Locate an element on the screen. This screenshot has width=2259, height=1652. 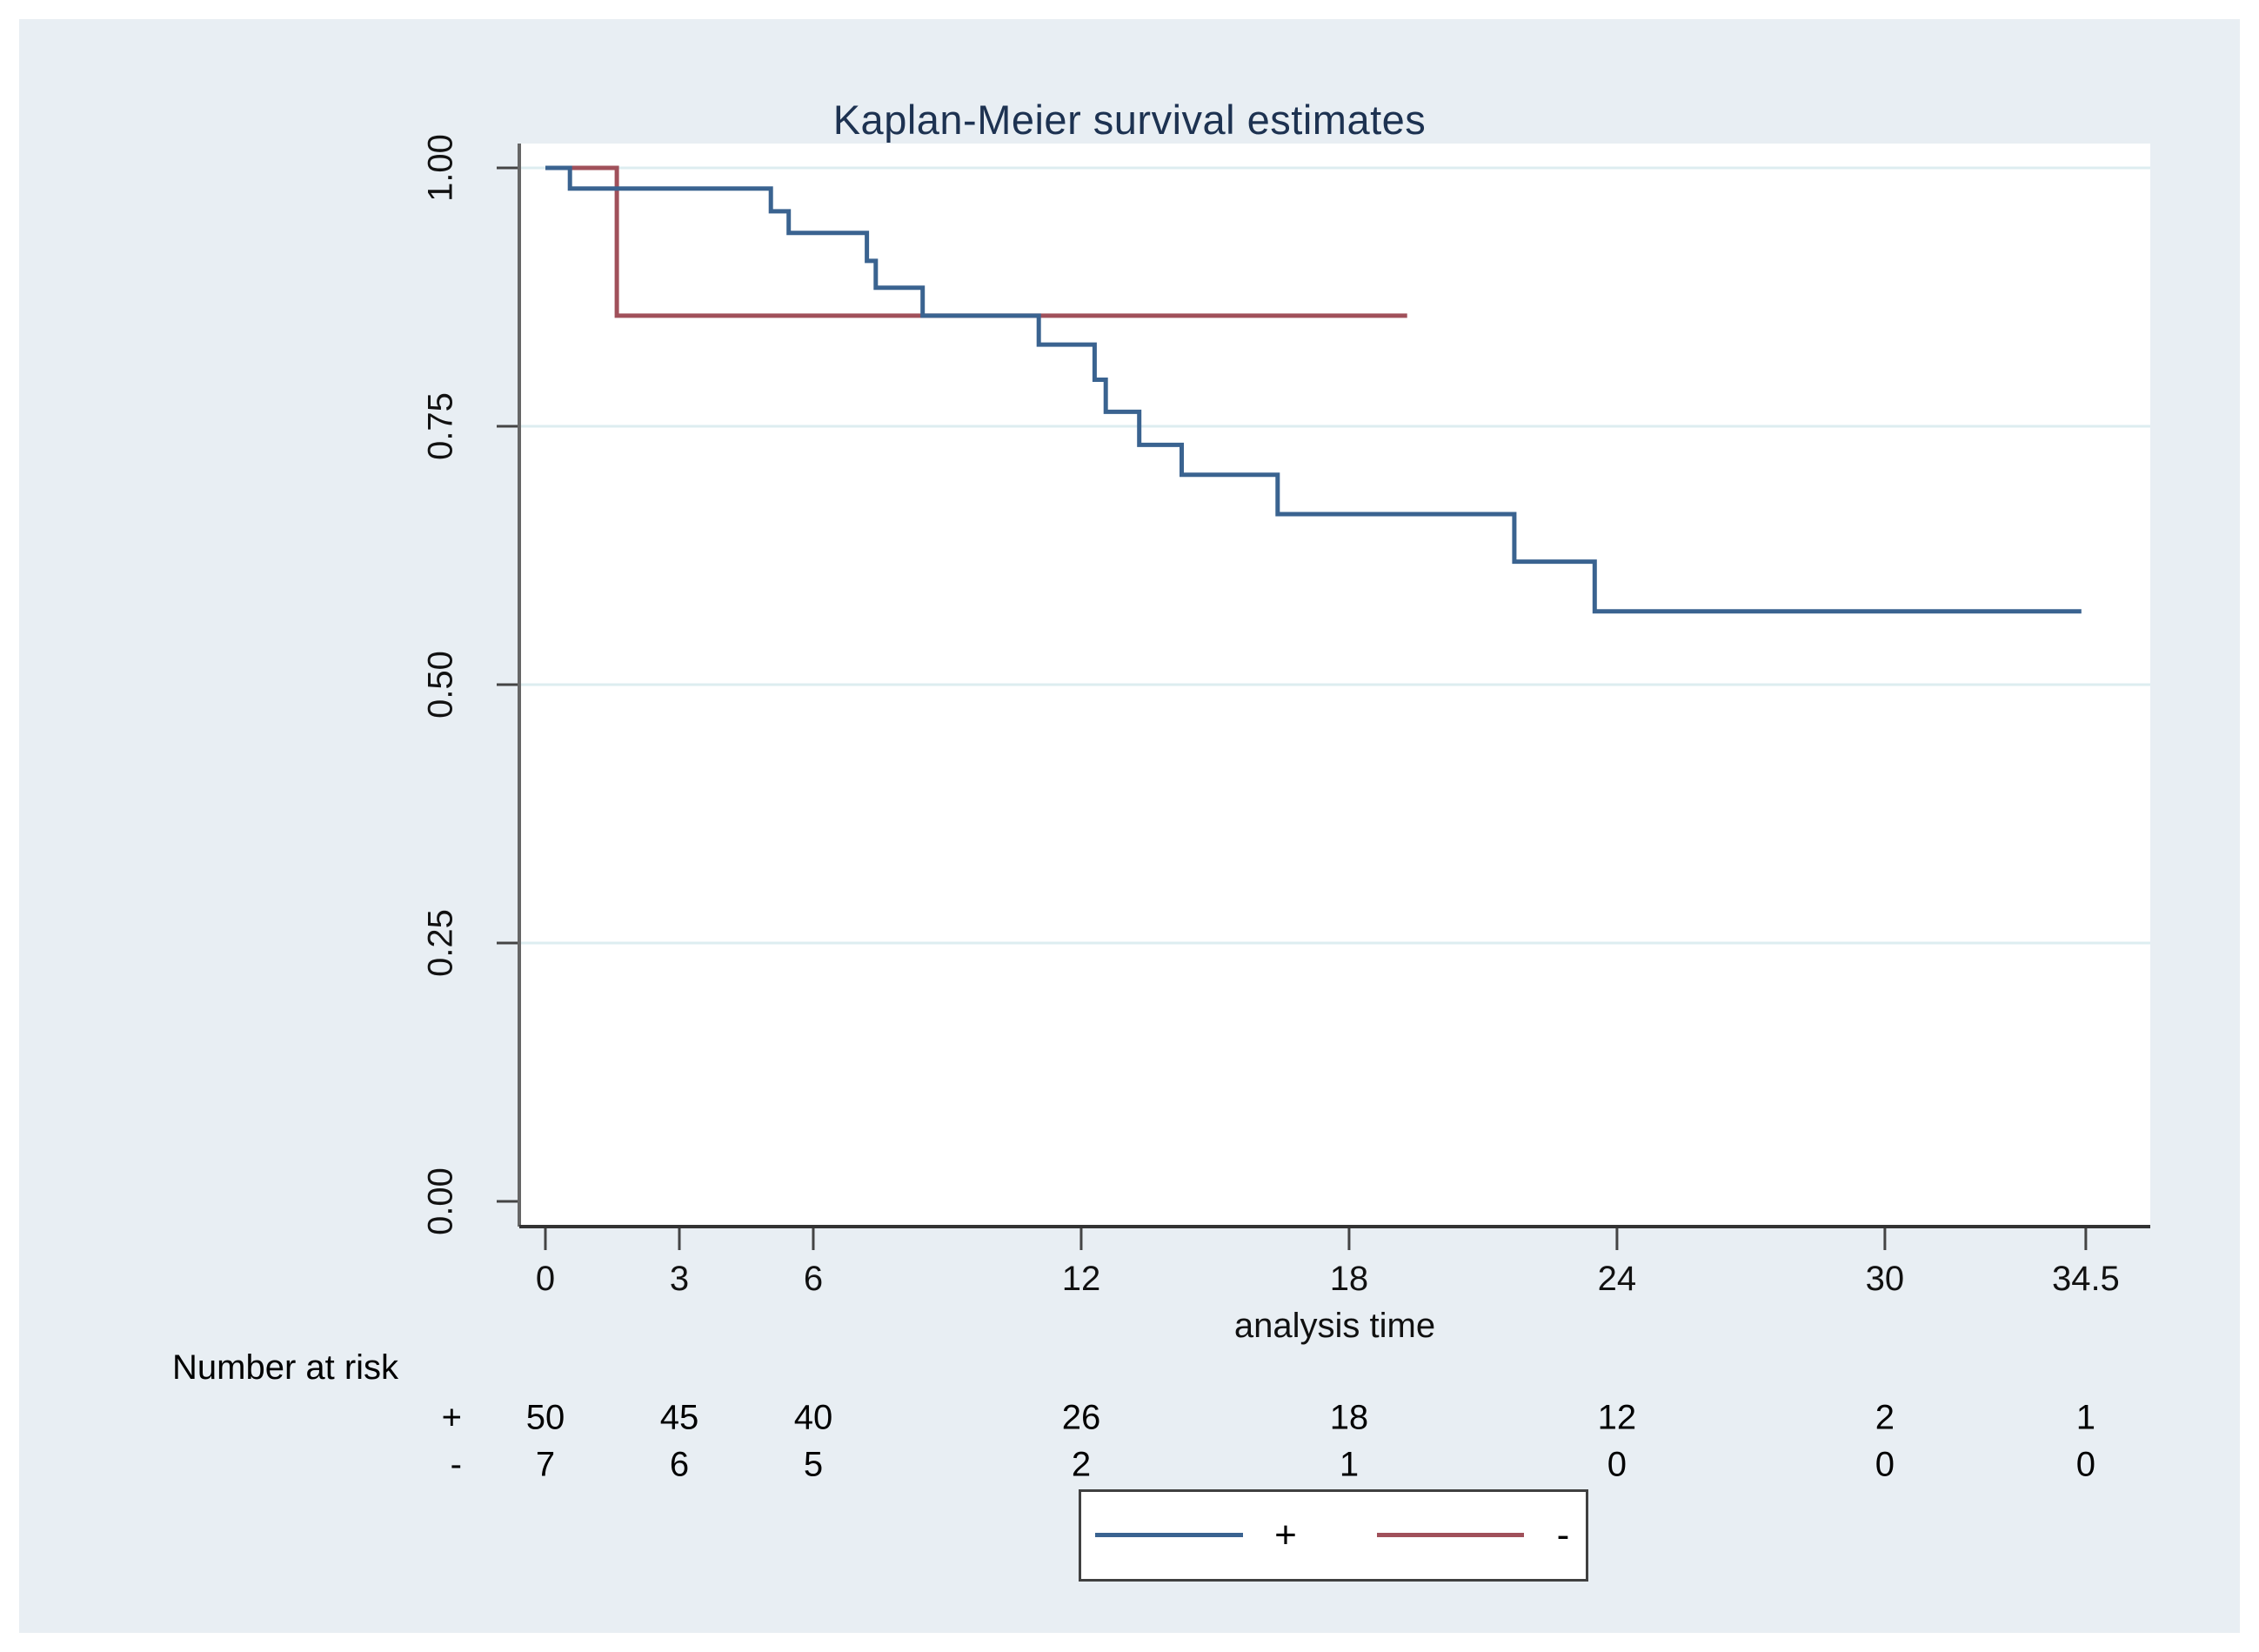
risk-count: 40 is located at coordinates (813, 1417).